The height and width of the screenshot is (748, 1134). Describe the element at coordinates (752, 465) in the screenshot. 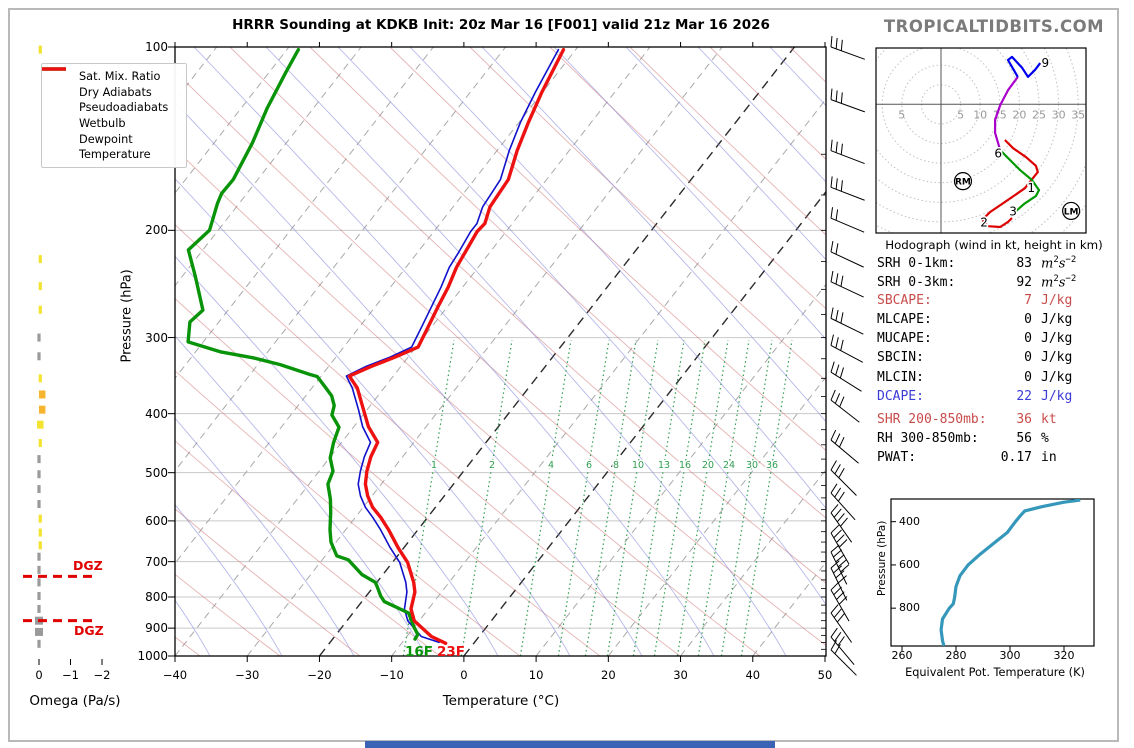

I see `mixing-ratio-label: 30` at that location.